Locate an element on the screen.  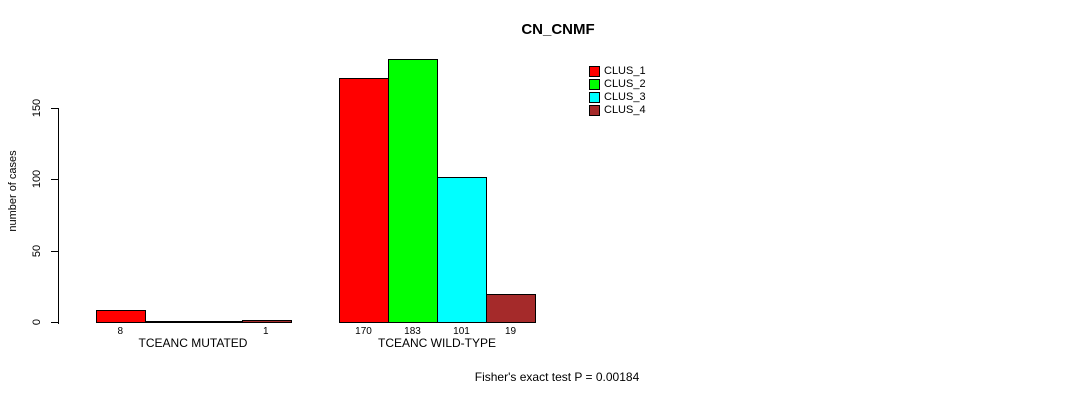
y-axis-line is located at coordinates (58, 216).